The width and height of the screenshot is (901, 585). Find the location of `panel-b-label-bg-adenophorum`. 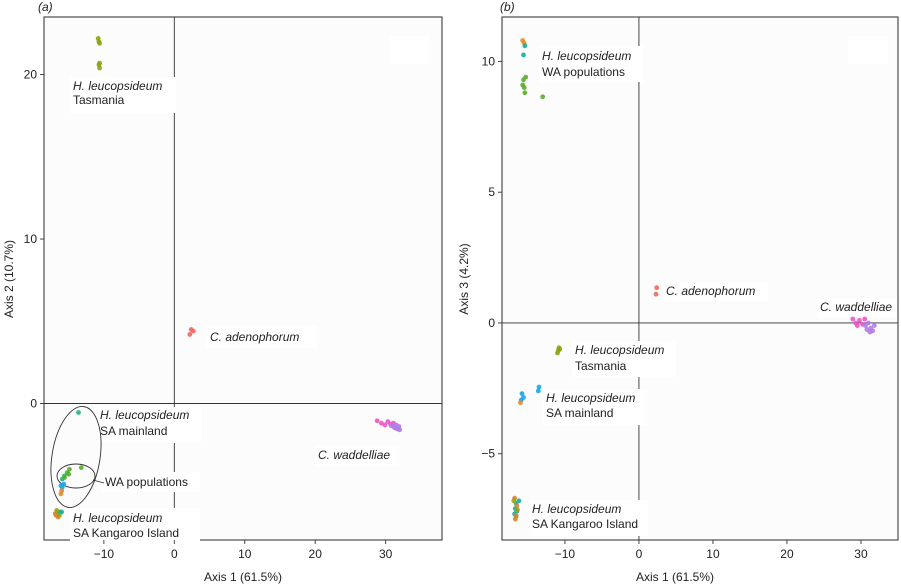

panel-b-label-bg-adenophorum is located at coordinates (715, 291).